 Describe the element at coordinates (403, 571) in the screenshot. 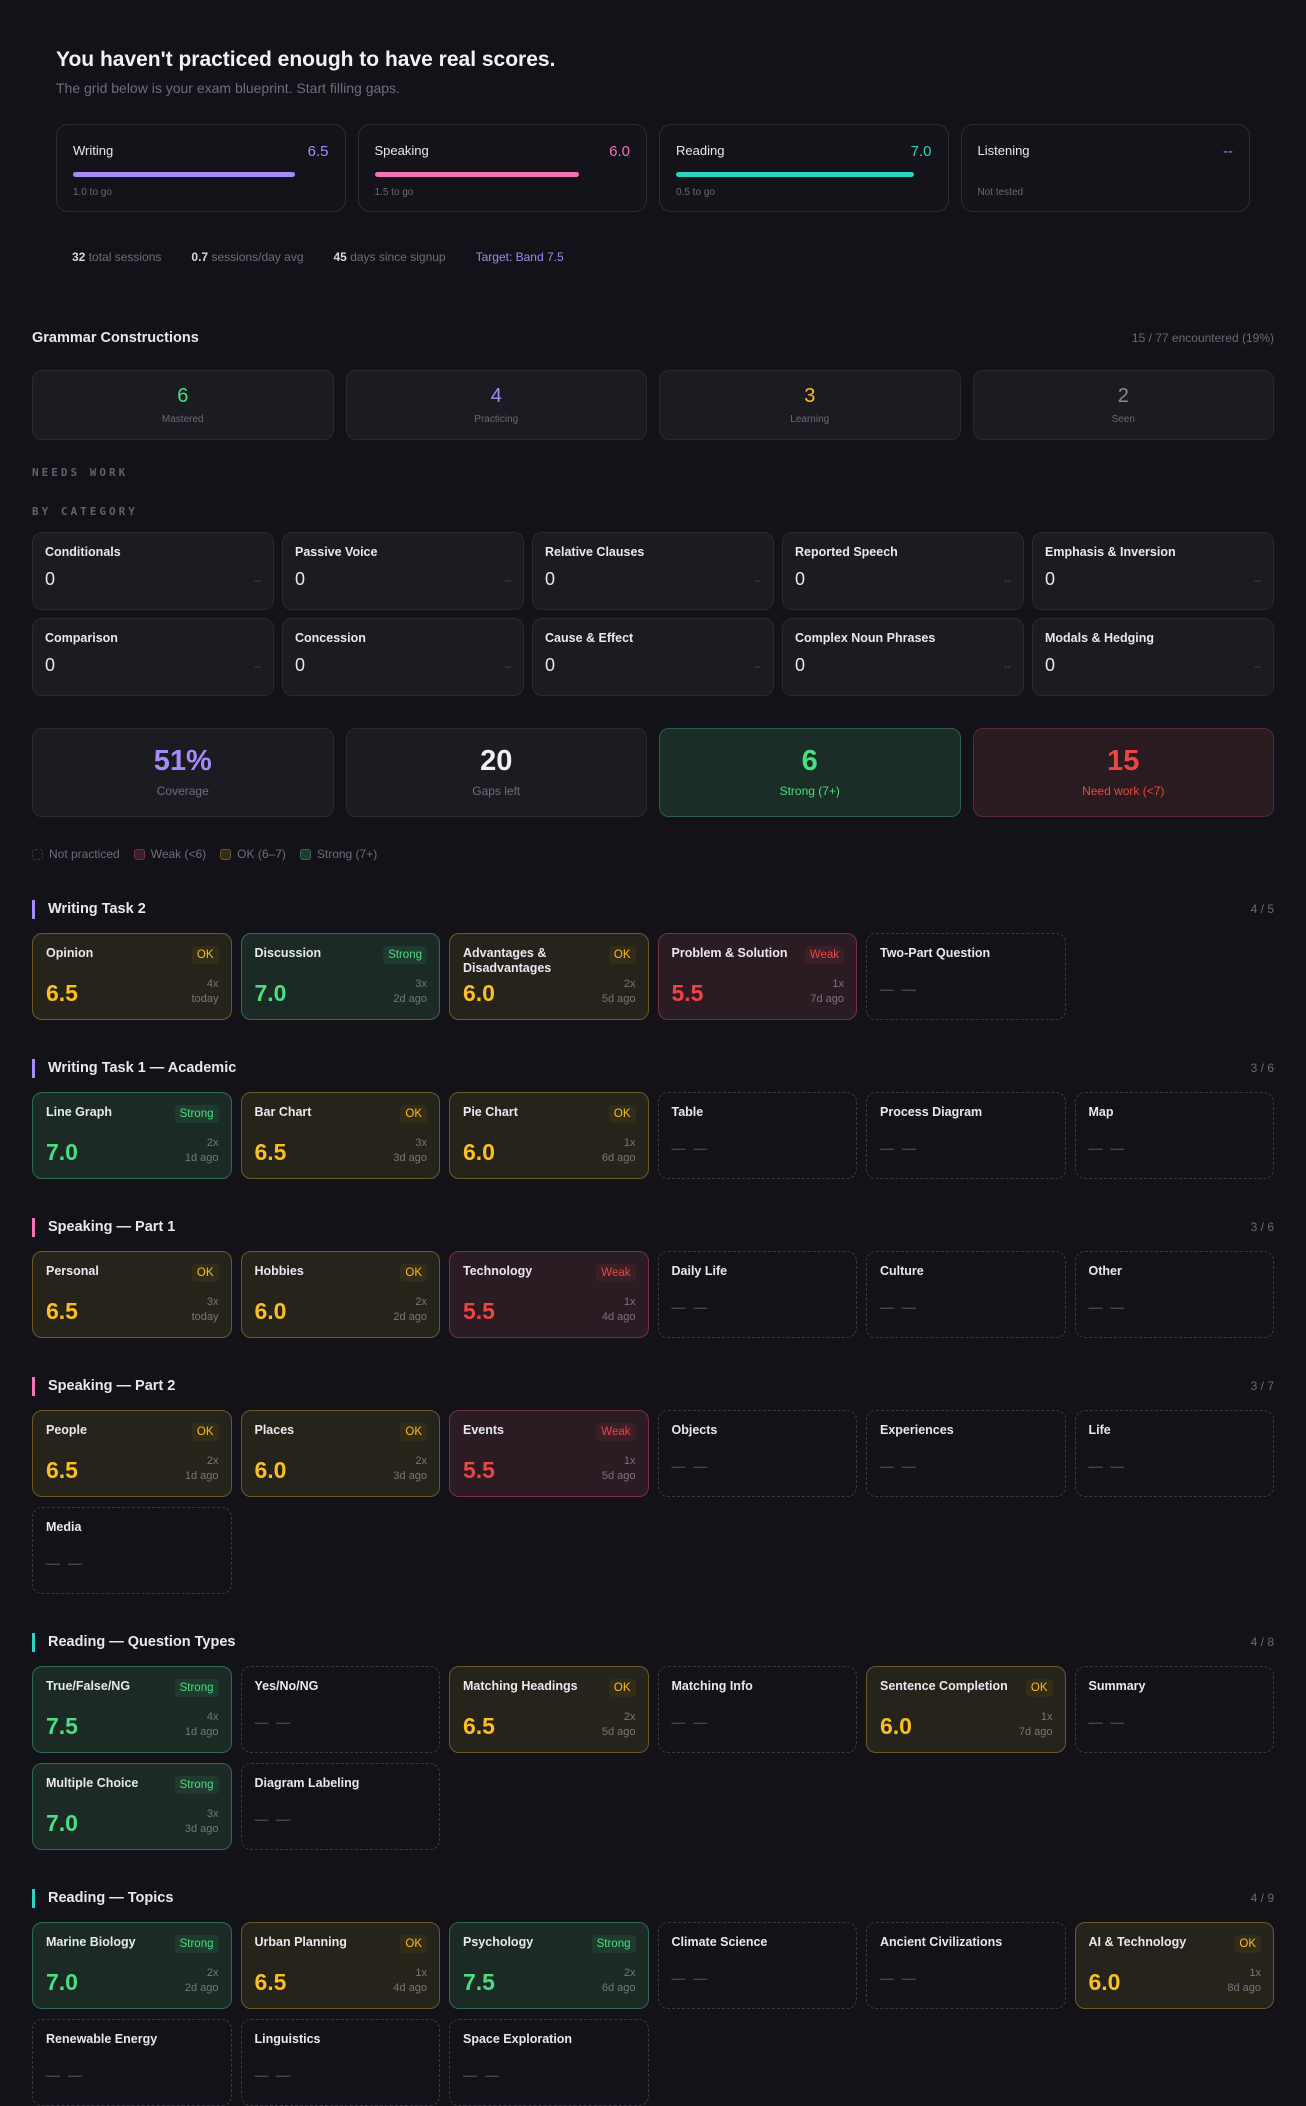

I see `category-card: Passive Voice 0 --` at that location.